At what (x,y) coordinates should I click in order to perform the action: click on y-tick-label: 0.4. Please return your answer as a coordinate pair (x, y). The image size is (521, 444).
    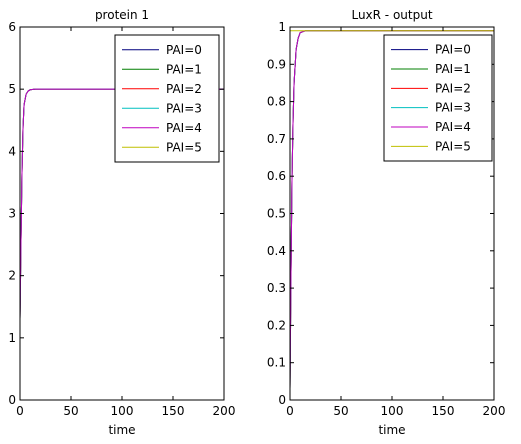
    Looking at the image, I should click on (276, 251).